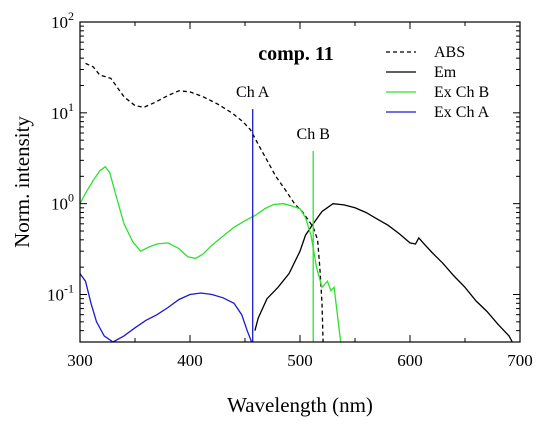  I want to click on x-tick-label: 700, so click(520, 360).